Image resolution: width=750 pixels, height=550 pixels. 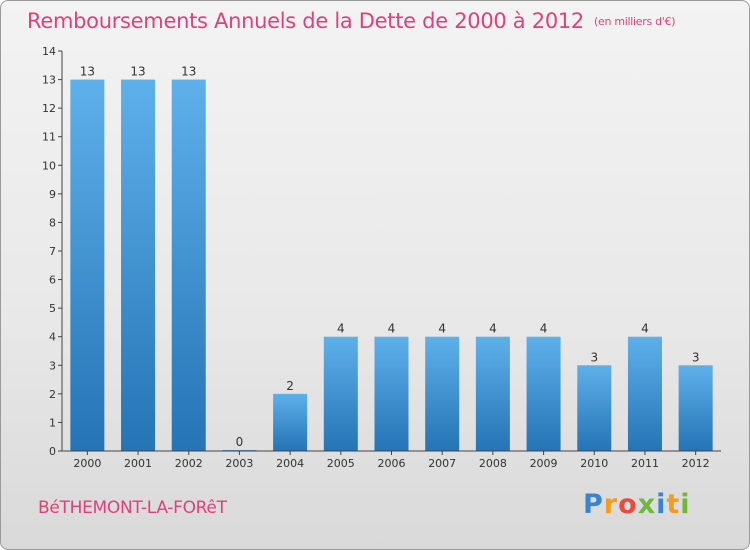 What do you see at coordinates (49, 80) in the screenshot?
I see `y-tick-label: 13` at bounding box center [49, 80].